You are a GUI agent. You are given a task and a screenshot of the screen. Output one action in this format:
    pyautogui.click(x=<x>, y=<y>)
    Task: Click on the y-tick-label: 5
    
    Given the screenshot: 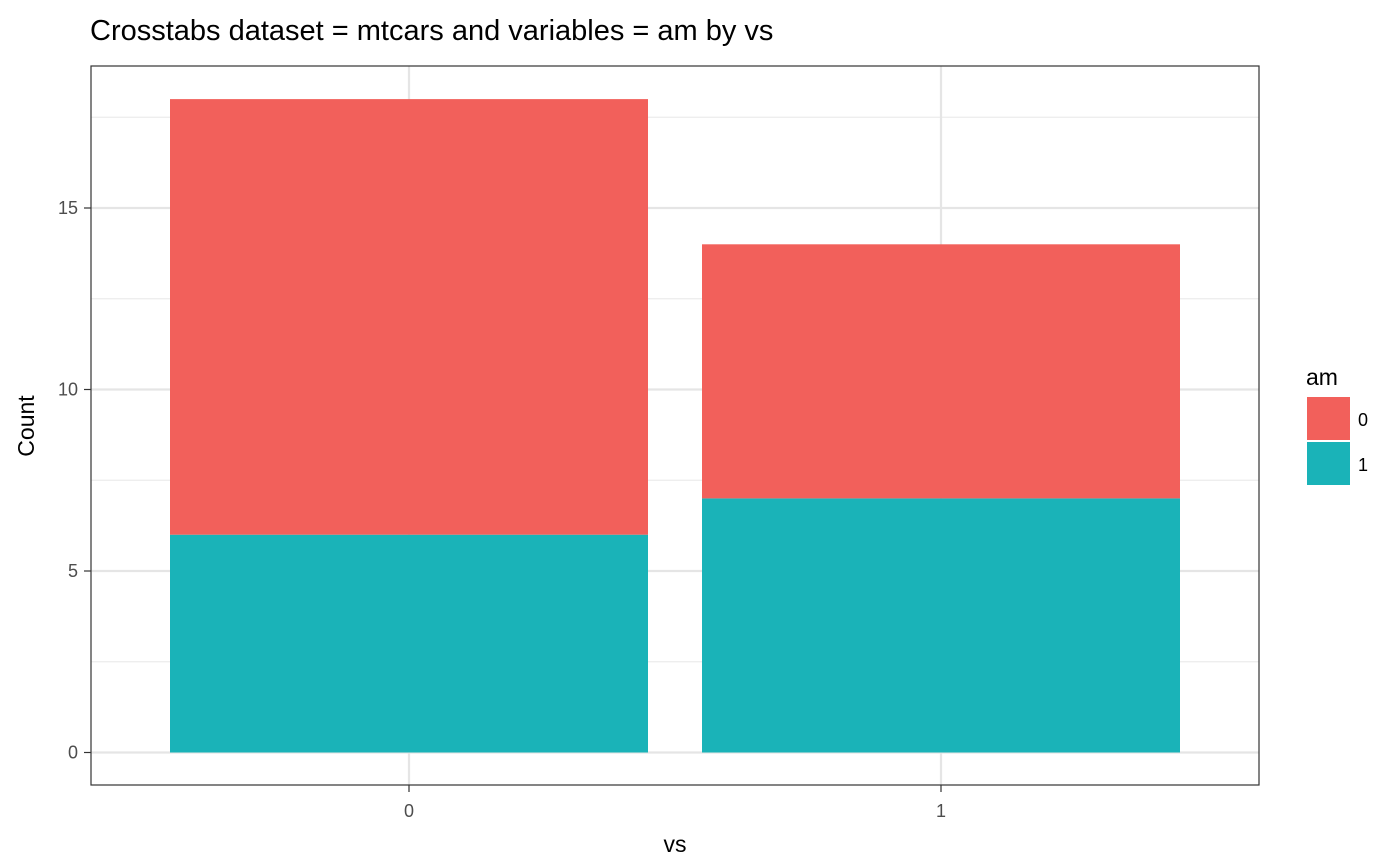 What is the action you would take?
    pyautogui.click(x=73, y=571)
    